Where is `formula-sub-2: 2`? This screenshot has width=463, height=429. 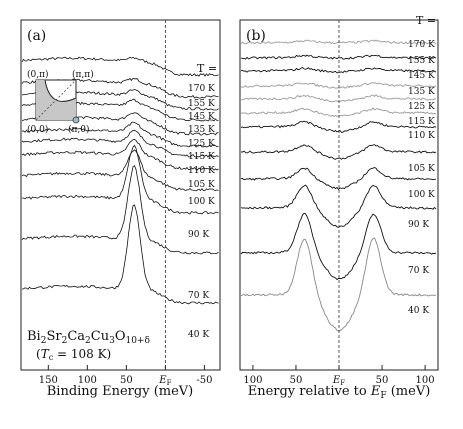
formula-sub-2: 2 is located at coordinates (65, 341).